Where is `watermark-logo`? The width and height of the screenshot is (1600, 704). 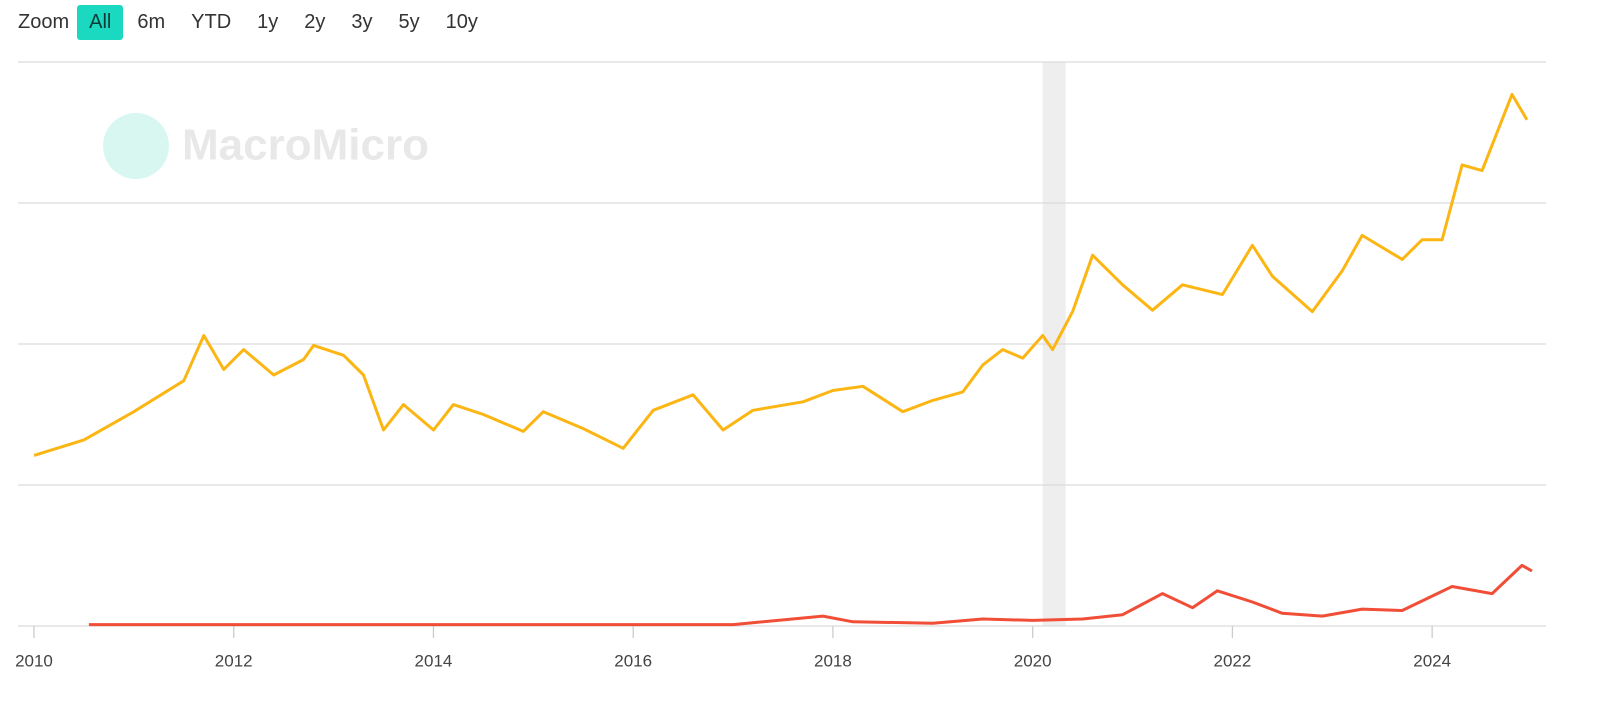 watermark-logo is located at coordinates (136, 146).